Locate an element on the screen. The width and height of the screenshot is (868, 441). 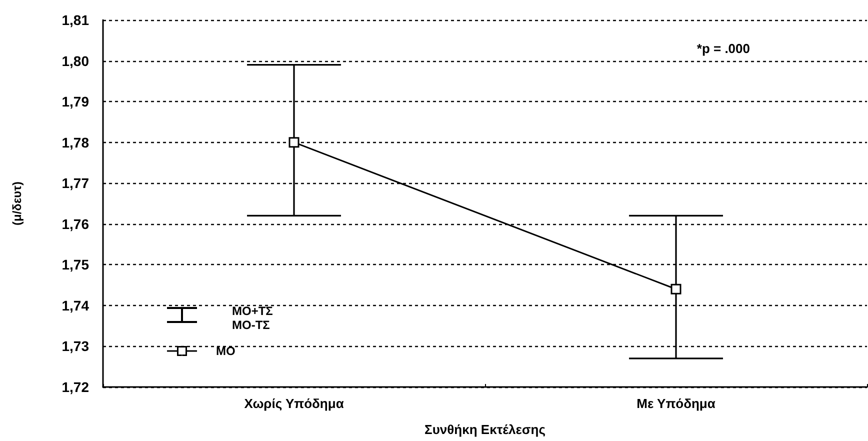
x-tick-label: Με Υπόδημα is located at coordinates (676, 403).